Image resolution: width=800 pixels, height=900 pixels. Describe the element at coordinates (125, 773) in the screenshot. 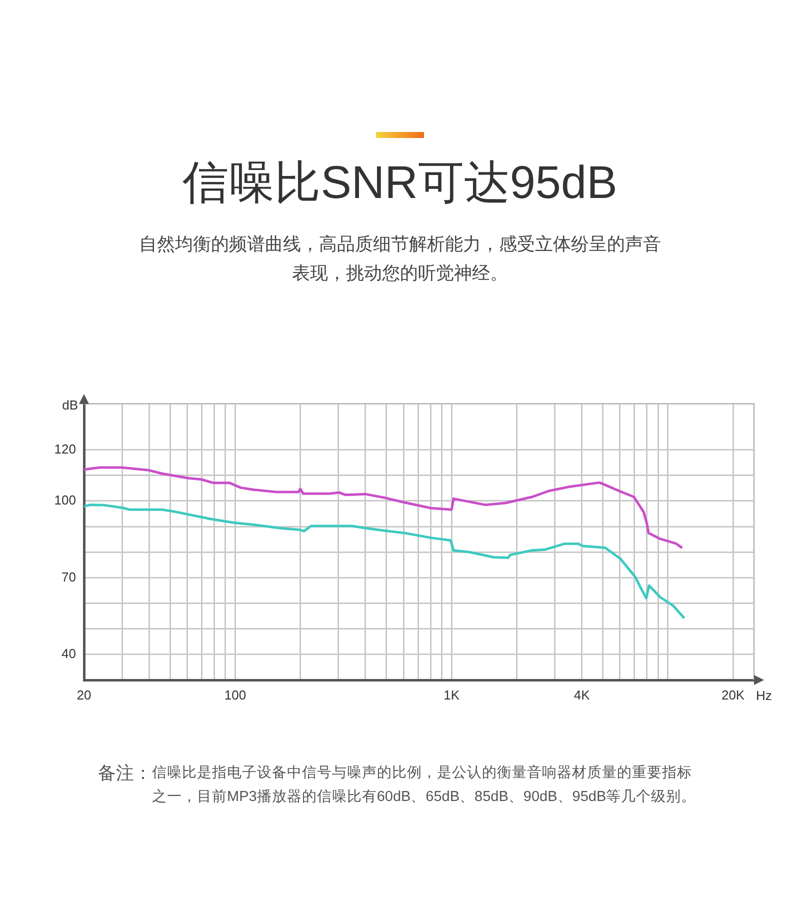

I see `text: 备注：` at that location.